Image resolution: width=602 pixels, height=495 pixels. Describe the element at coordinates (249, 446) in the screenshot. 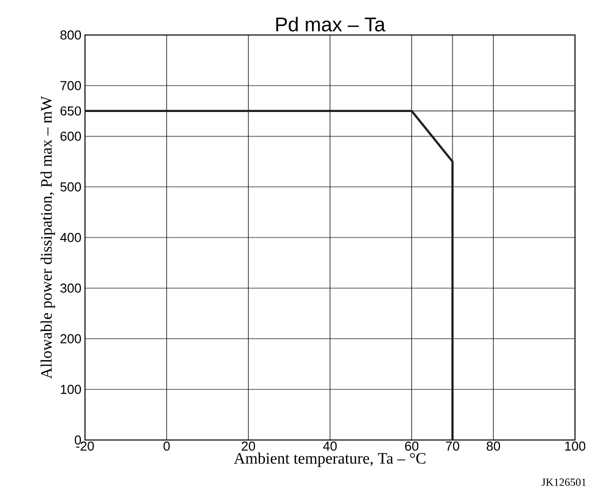

I see `x-tick-label: 20` at that location.